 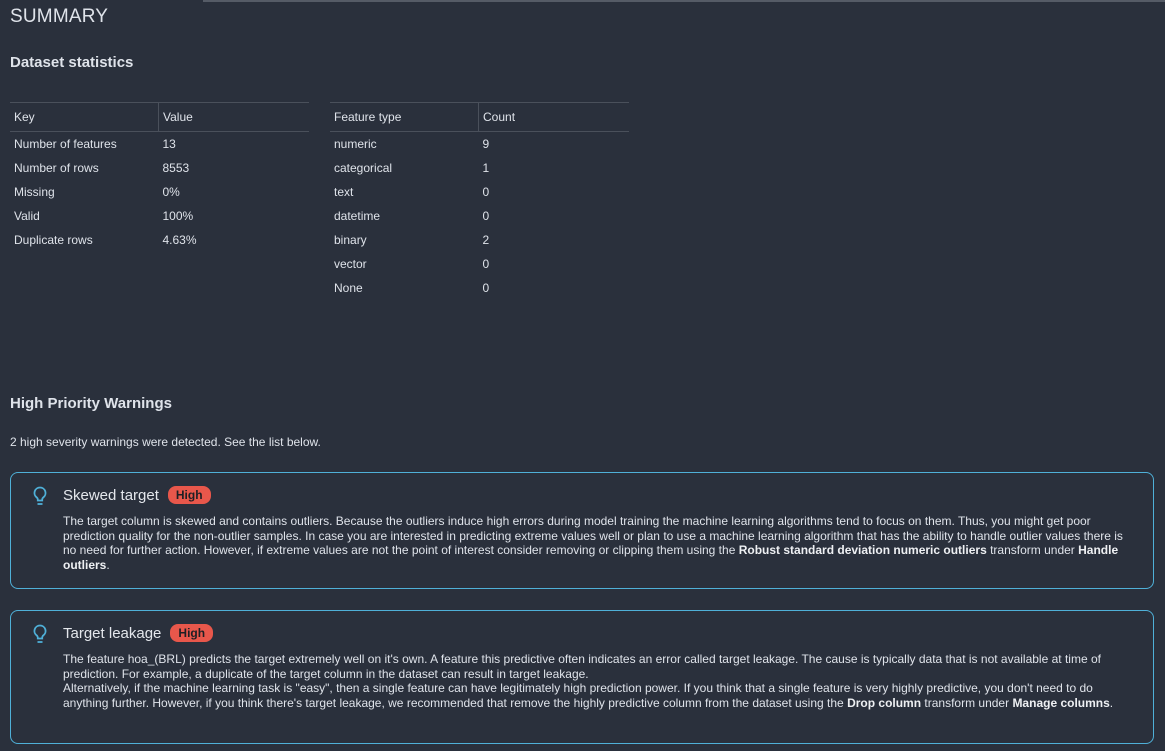 What do you see at coordinates (91, 403) in the screenshot?
I see `warnings-heading: High Priority Warnings` at bounding box center [91, 403].